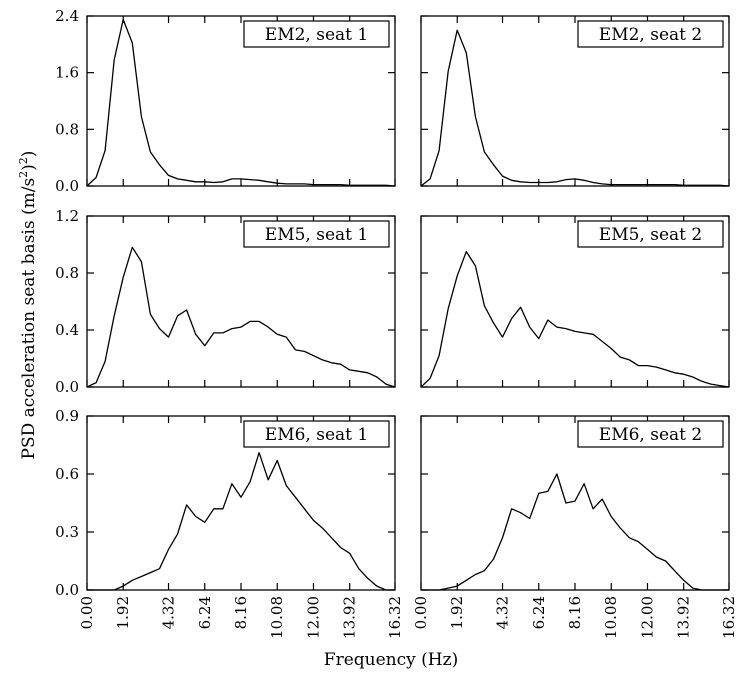 This screenshot has width=740, height=686. I want to click on y-tick-label: 0.3, so click(67, 532).